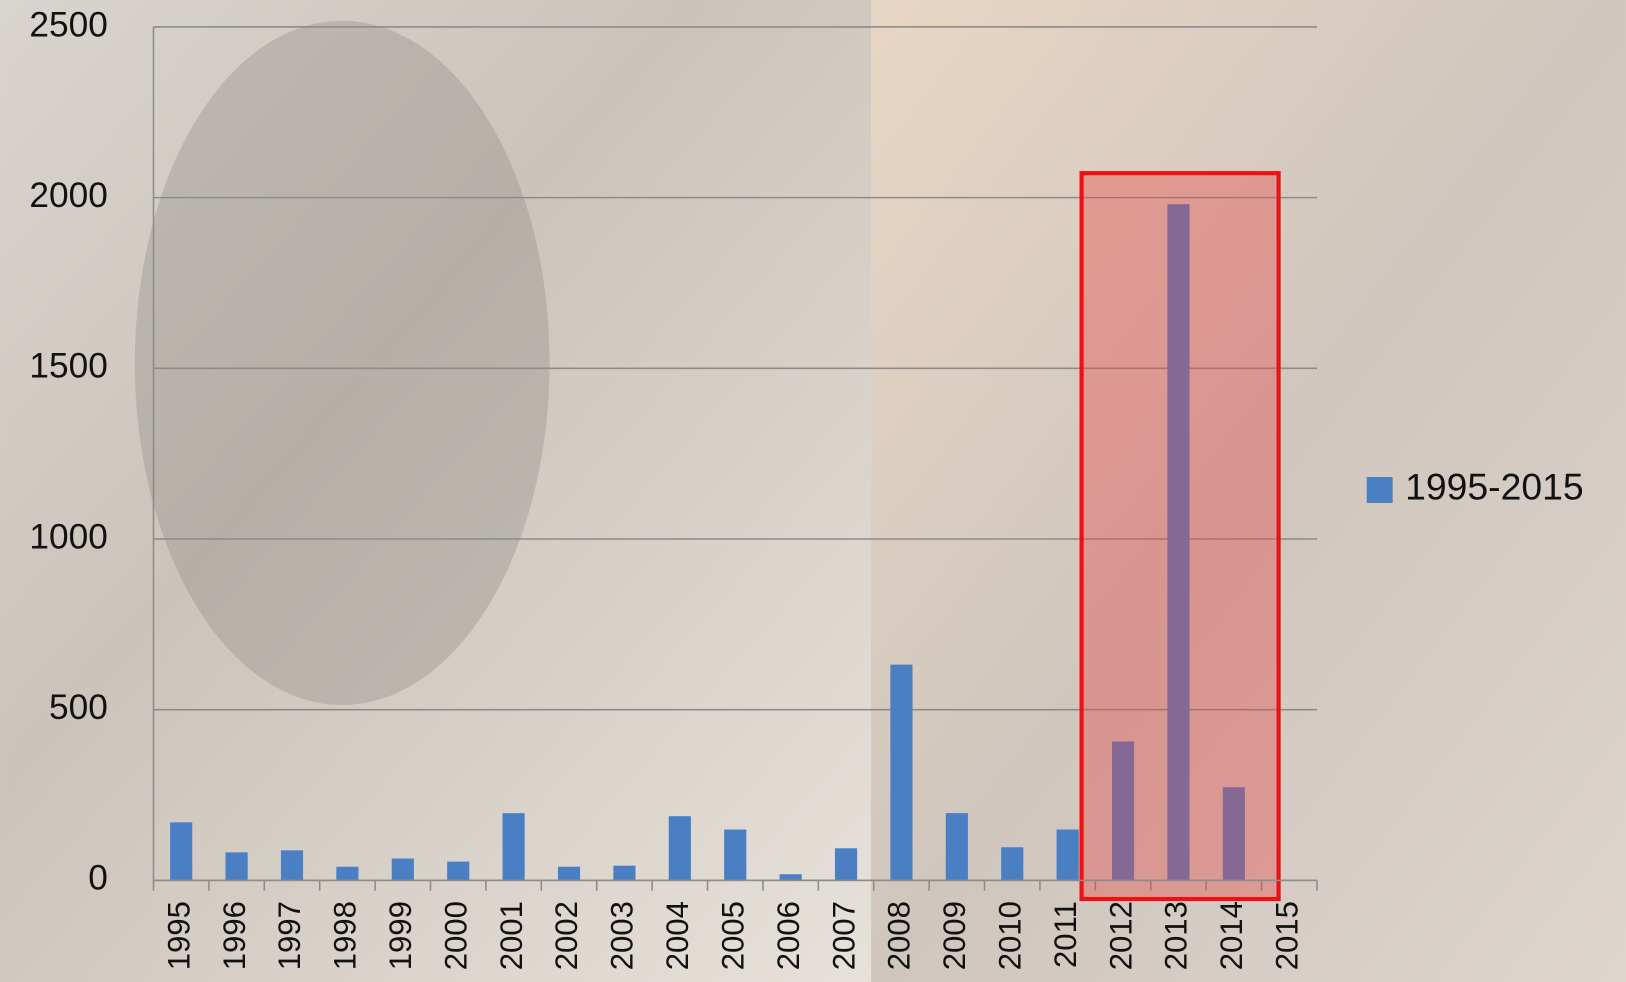  What do you see at coordinates (843, 935) in the screenshot?
I see `x-tick-label: 2007` at bounding box center [843, 935].